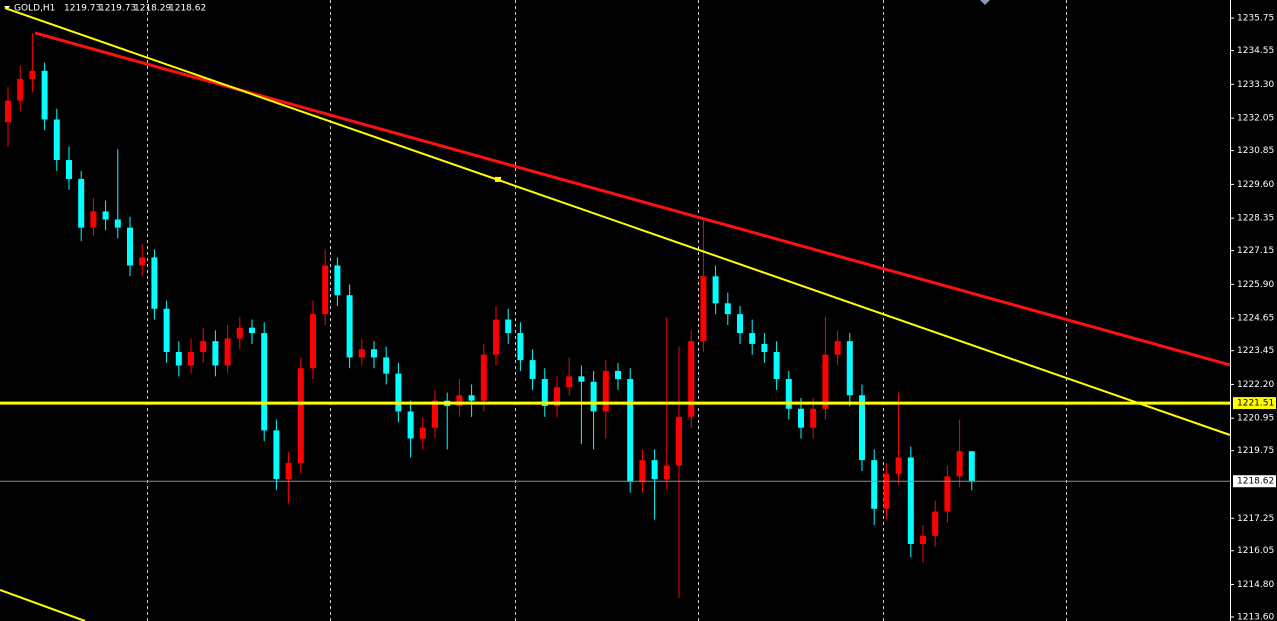 This screenshot has width=1277, height=621. I want to click on y-tick-label: 1225.90, so click(1255, 285).